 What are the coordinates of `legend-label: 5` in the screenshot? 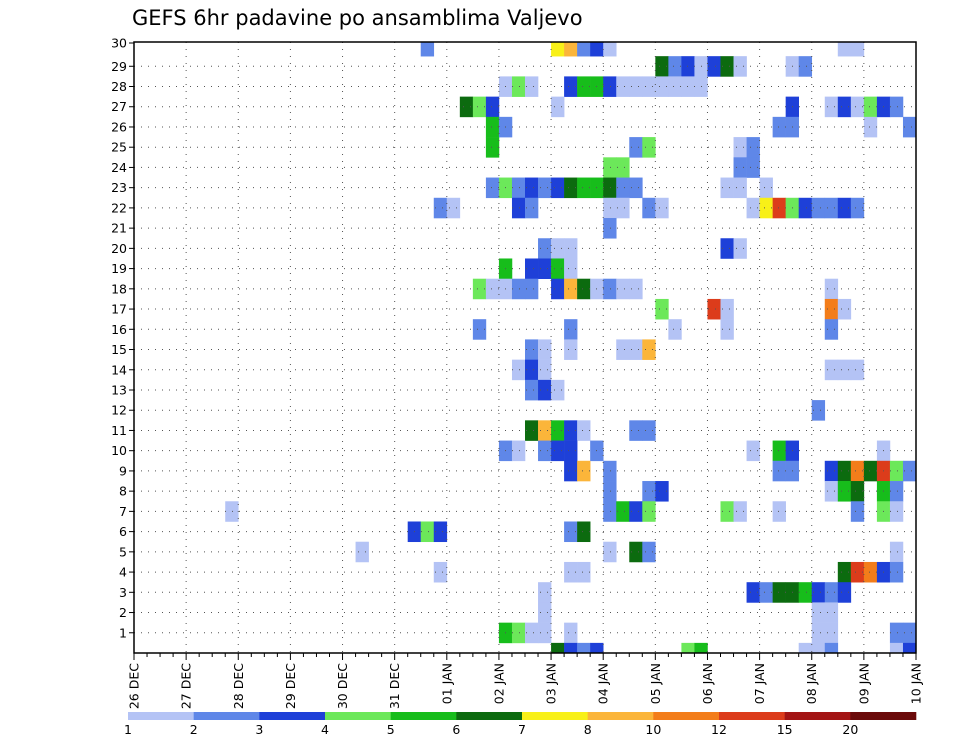 It's located at (391, 729).